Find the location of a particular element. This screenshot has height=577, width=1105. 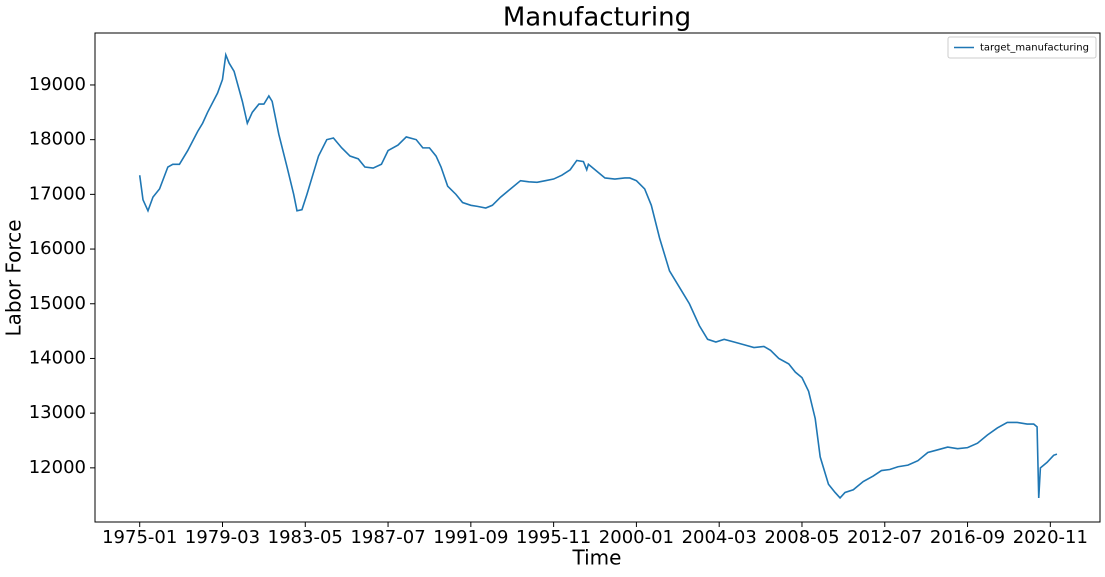

y-tick-label: 13000 is located at coordinates (57, 412).